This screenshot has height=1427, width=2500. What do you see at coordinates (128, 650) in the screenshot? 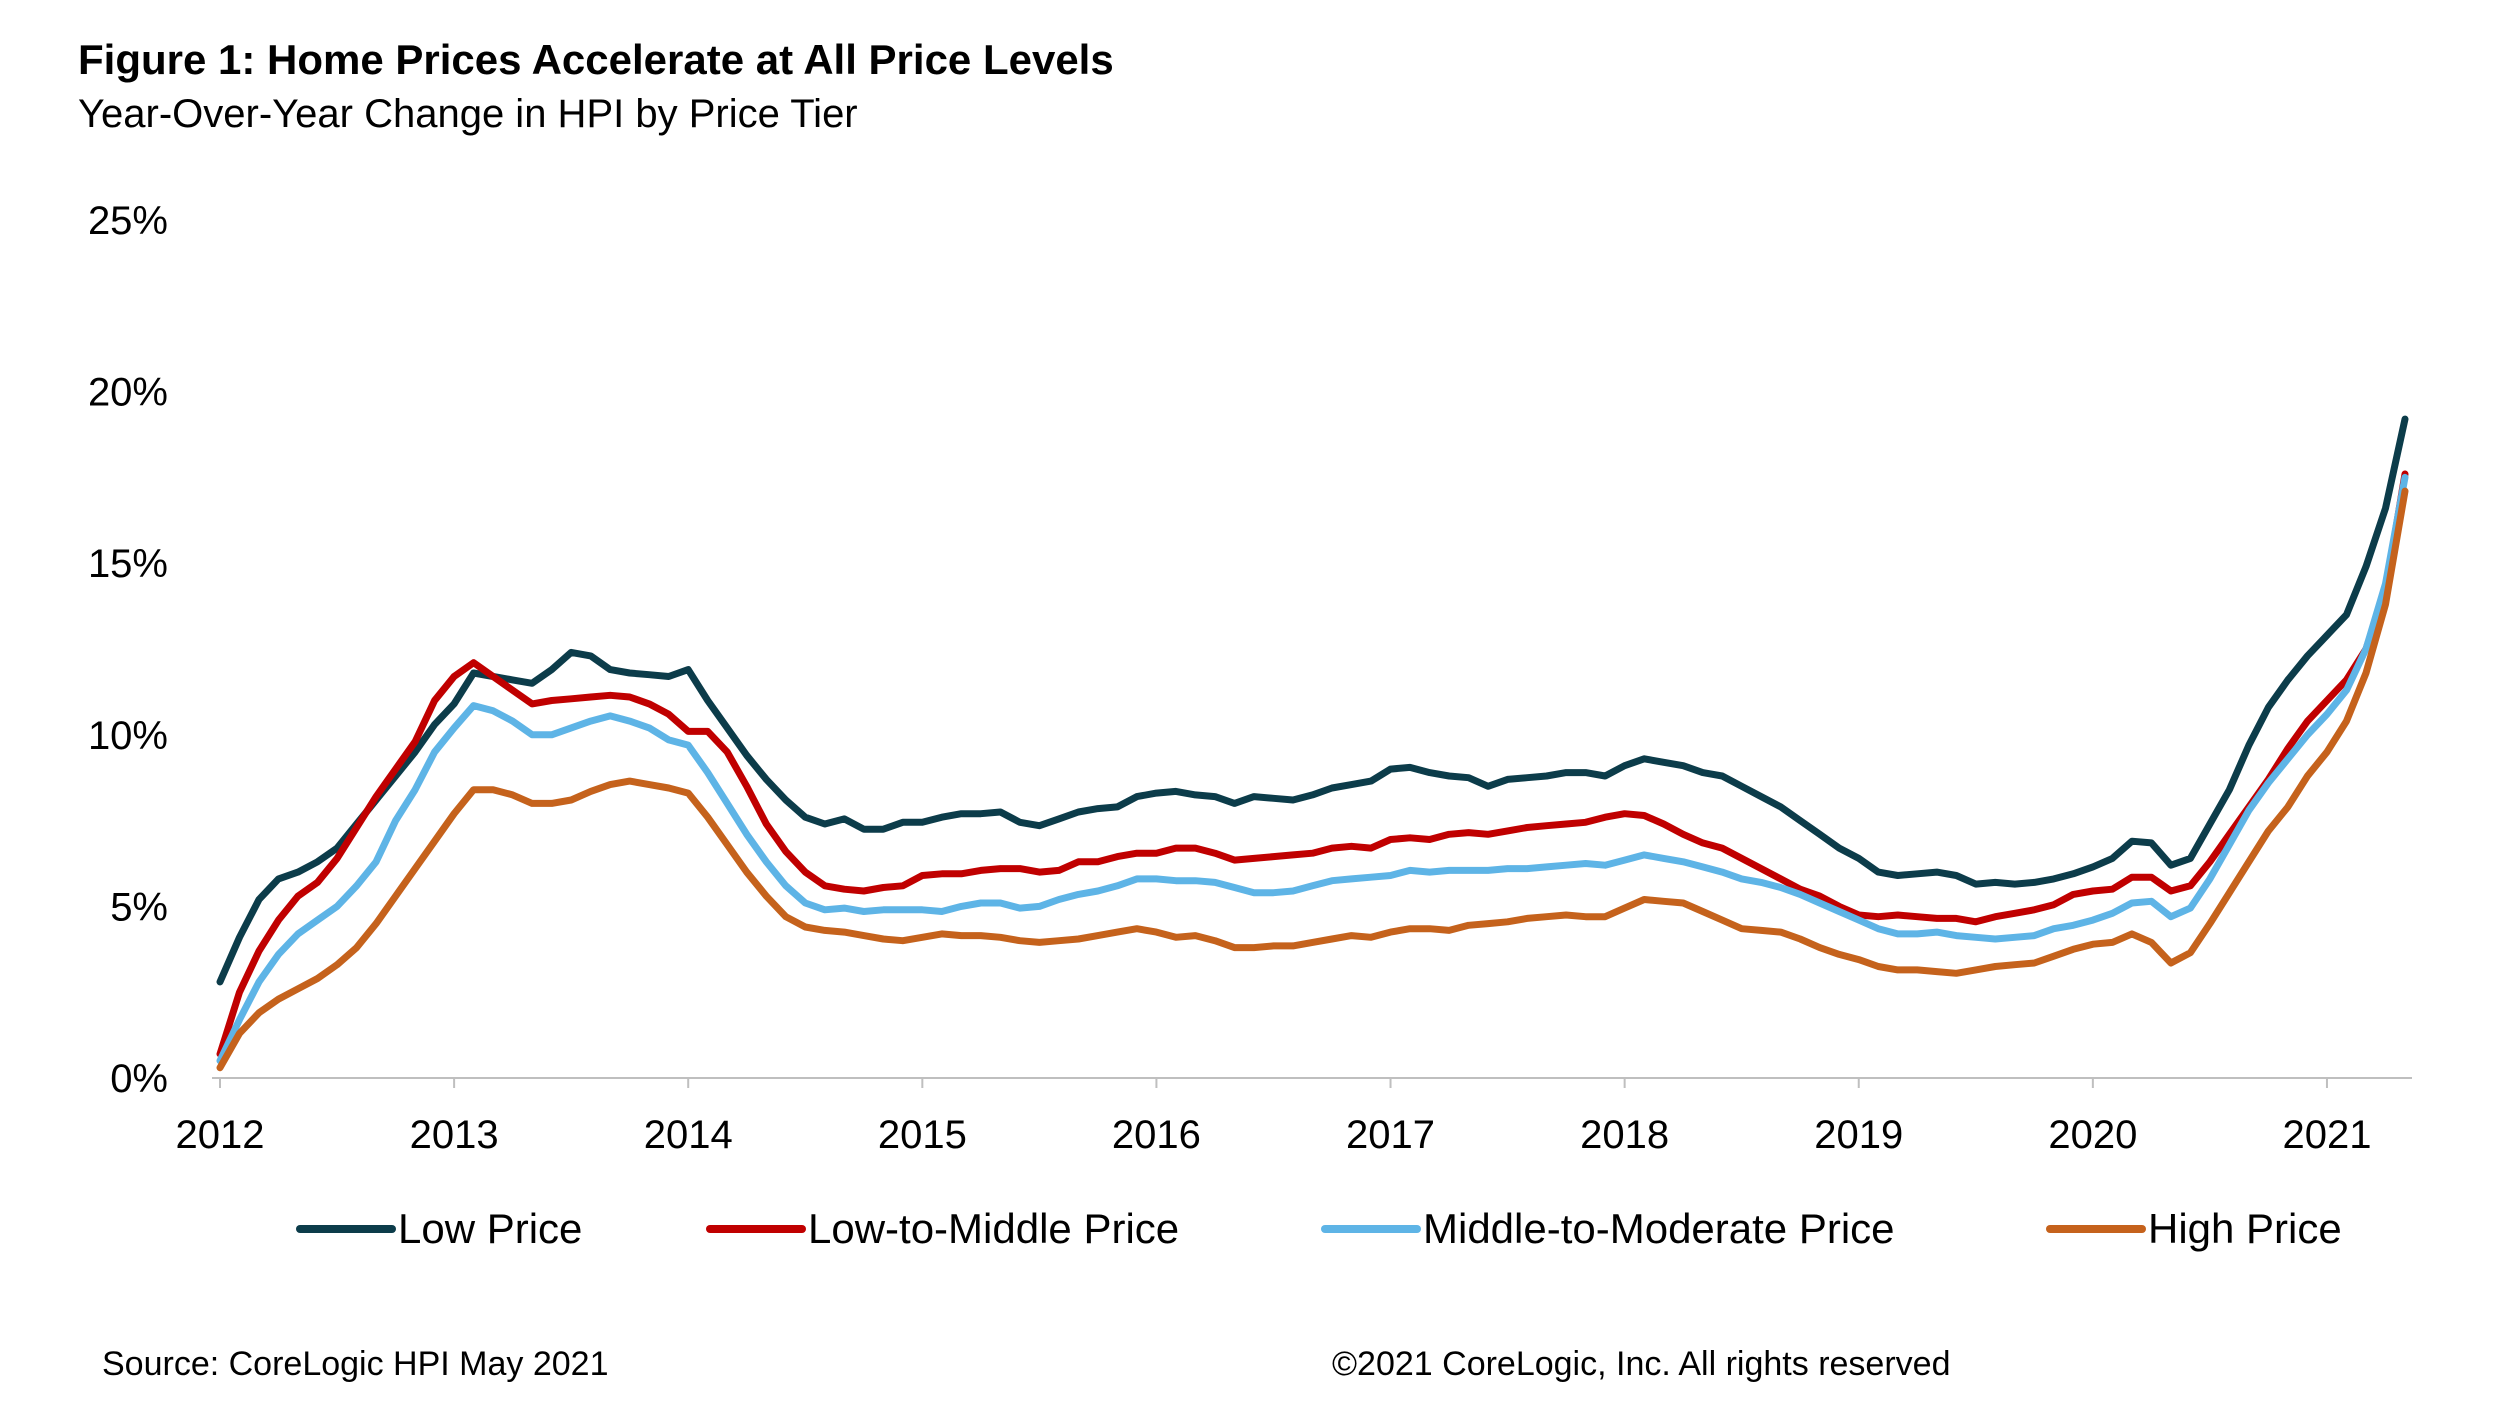
I see `y-axis-ticks: 0% 5% 10% 15% 20% 25%` at bounding box center [128, 650].